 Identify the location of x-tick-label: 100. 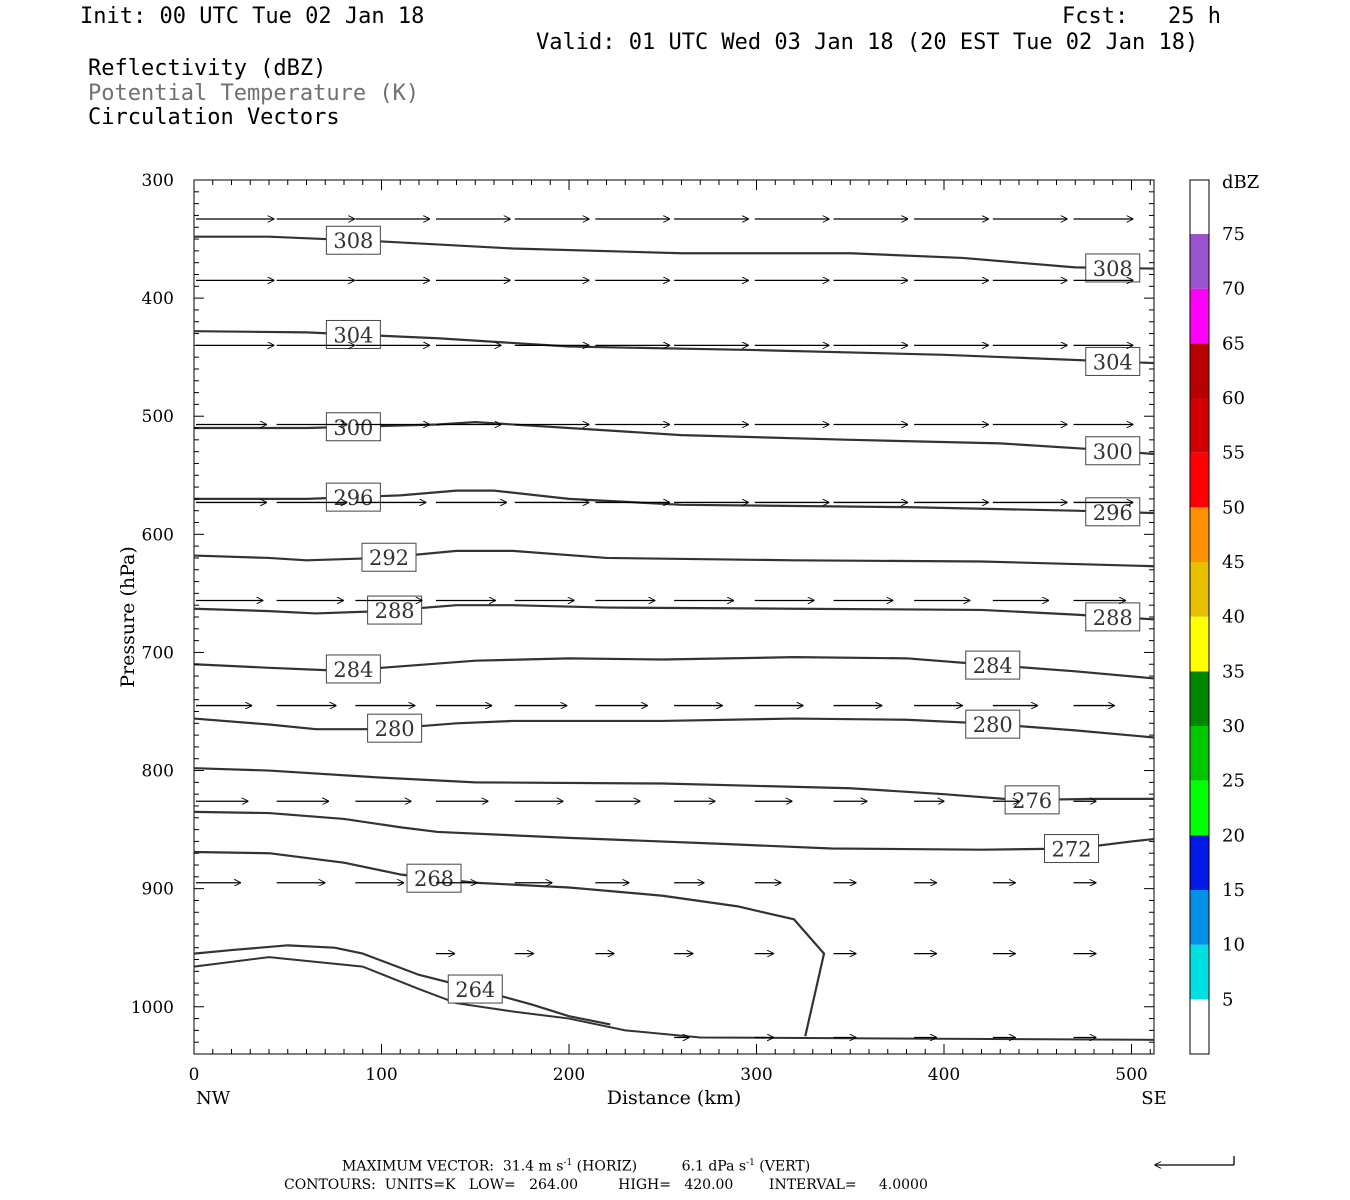
(381, 1075).